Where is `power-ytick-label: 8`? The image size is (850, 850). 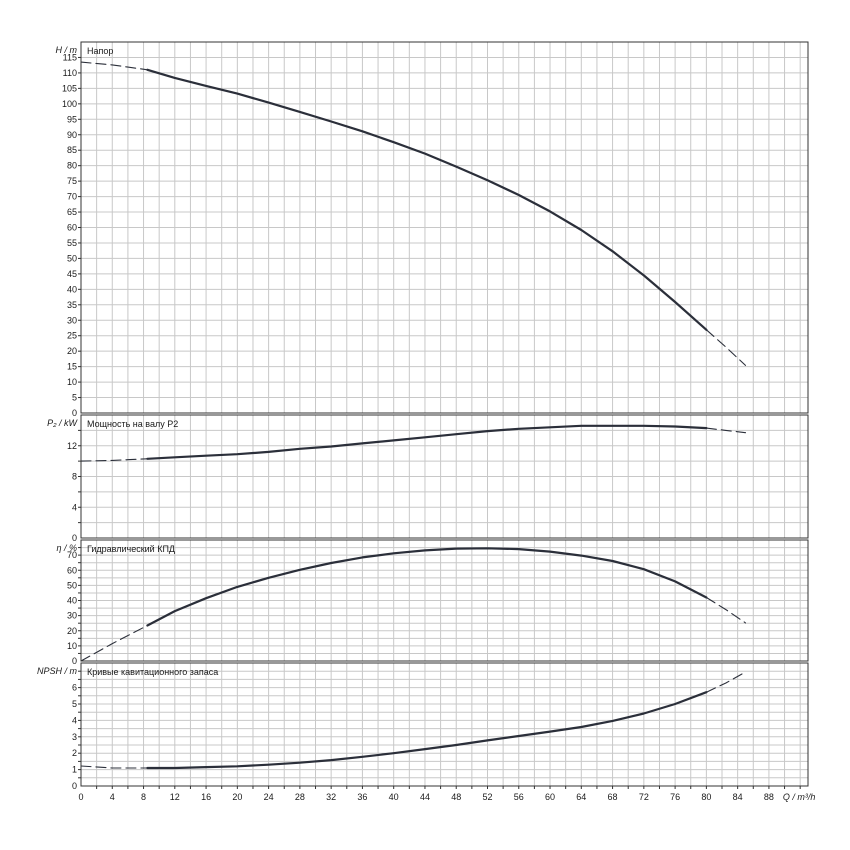 power-ytick-label: 8 is located at coordinates (74, 477).